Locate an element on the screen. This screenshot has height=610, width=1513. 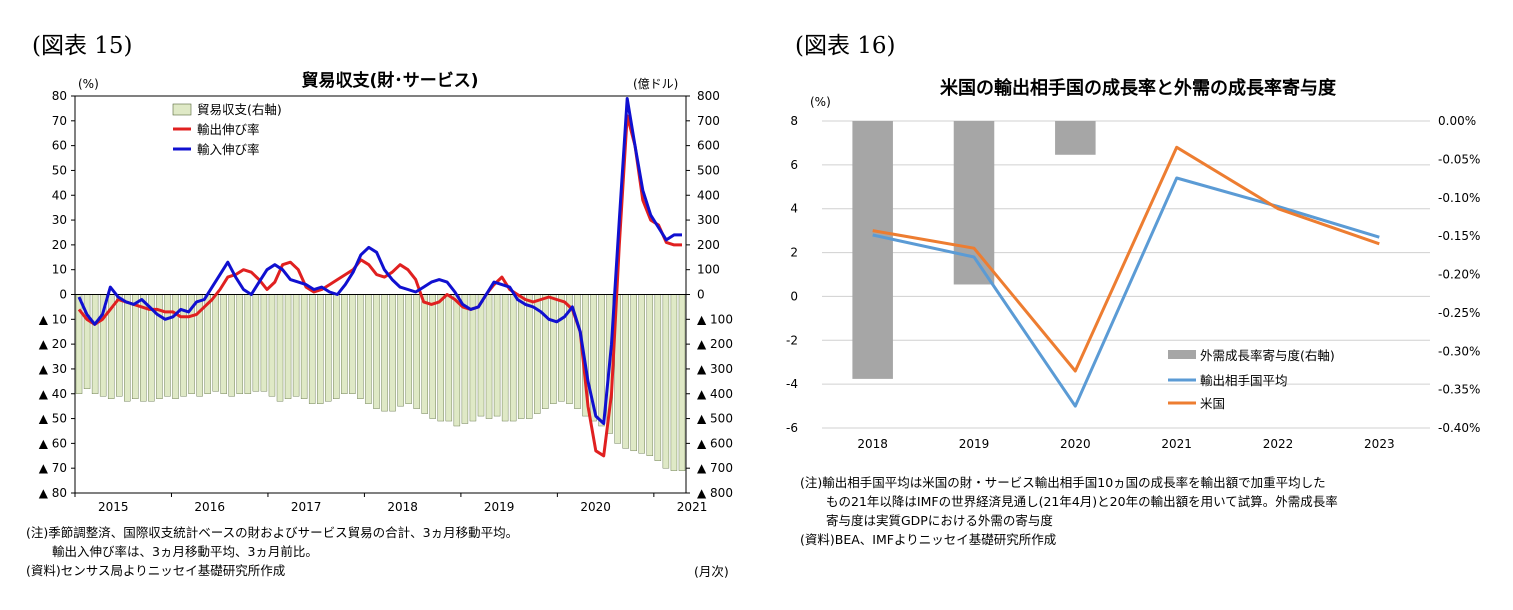
right-tick-label: ▲ 800 is located at coordinates (715, 493).